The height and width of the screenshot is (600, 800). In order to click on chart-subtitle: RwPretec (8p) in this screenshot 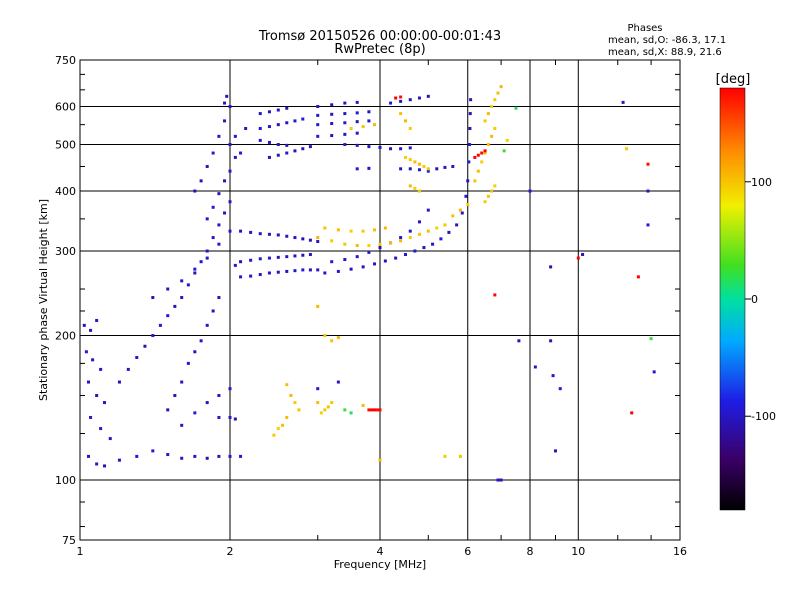, I will do `click(379, 49)`.